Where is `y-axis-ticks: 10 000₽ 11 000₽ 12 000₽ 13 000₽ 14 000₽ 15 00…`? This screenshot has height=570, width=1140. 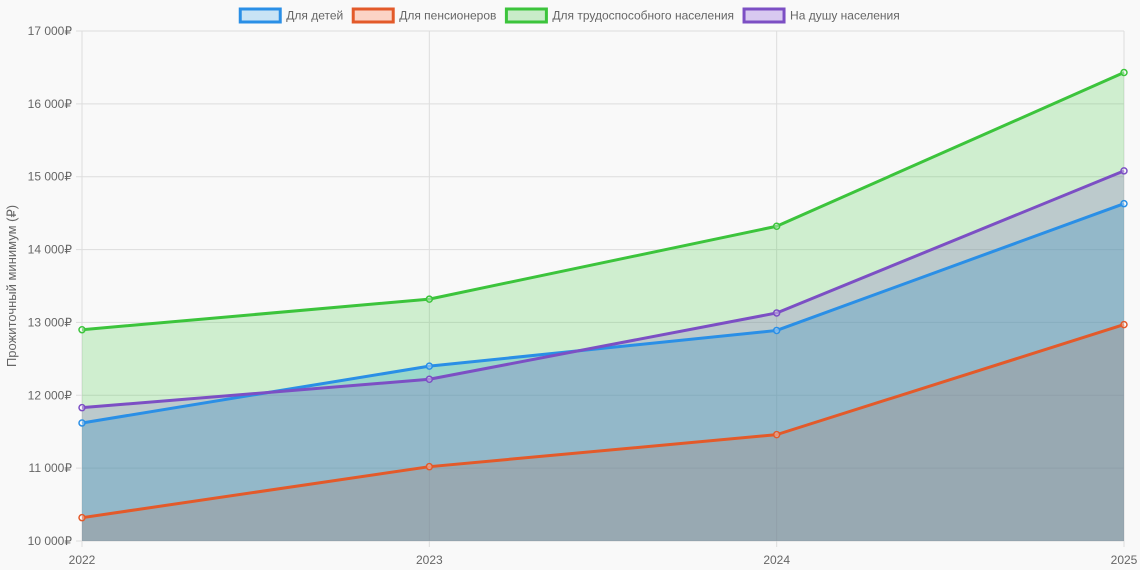
y-axis-ticks: 10 000₽ 11 000₽ 12 000₽ 13 000₽ 14 000₽ 15 00… is located at coordinates (50, 286).